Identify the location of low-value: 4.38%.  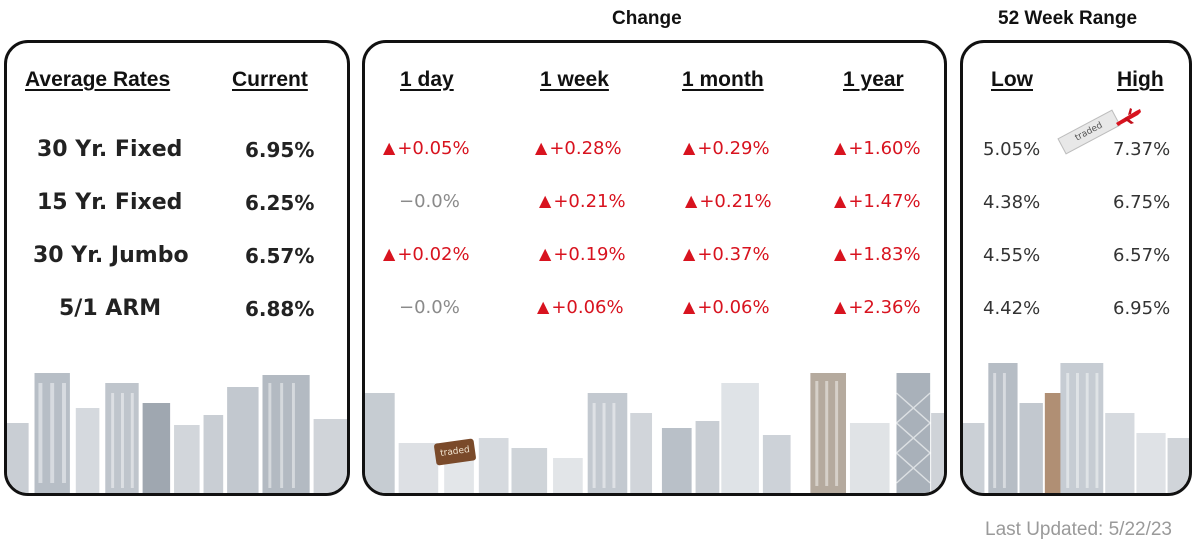
(1012, 202).